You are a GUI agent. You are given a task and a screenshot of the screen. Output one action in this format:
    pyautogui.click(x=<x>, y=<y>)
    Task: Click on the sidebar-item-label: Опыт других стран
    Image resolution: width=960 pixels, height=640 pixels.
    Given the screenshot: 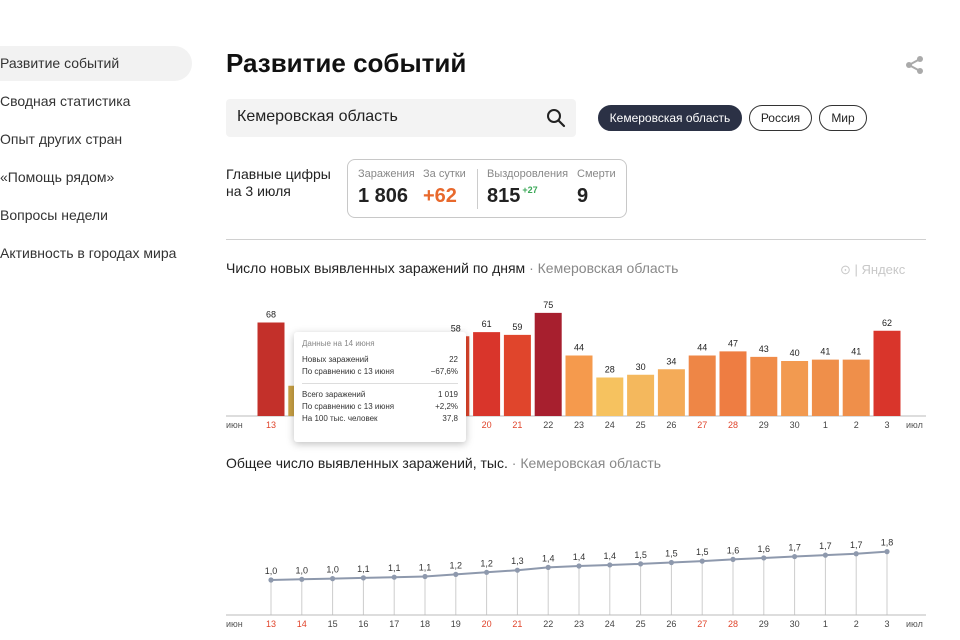 What is the action you would take?
    pyautogui.click(x=61, y=139)
    